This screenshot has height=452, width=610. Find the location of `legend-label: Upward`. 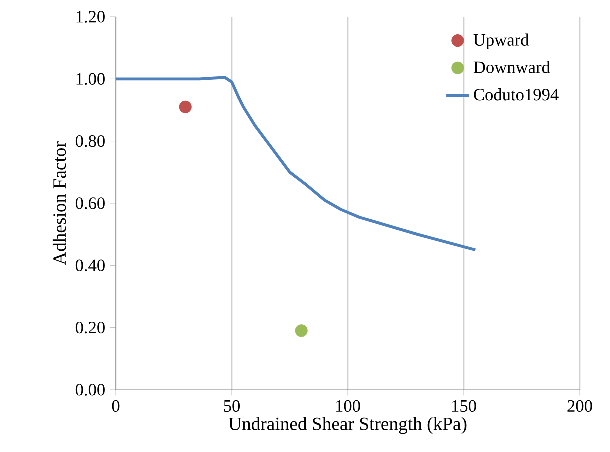

legend-label: Upward is located at coordinates (502, 42).